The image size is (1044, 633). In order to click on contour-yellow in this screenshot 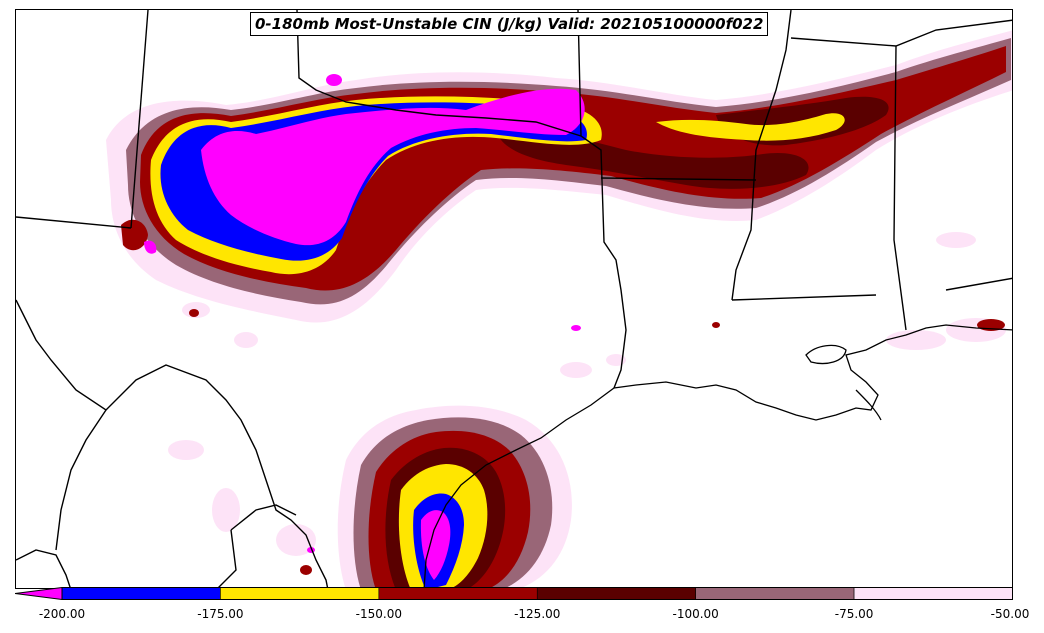, I will do `click(750, 127)`.